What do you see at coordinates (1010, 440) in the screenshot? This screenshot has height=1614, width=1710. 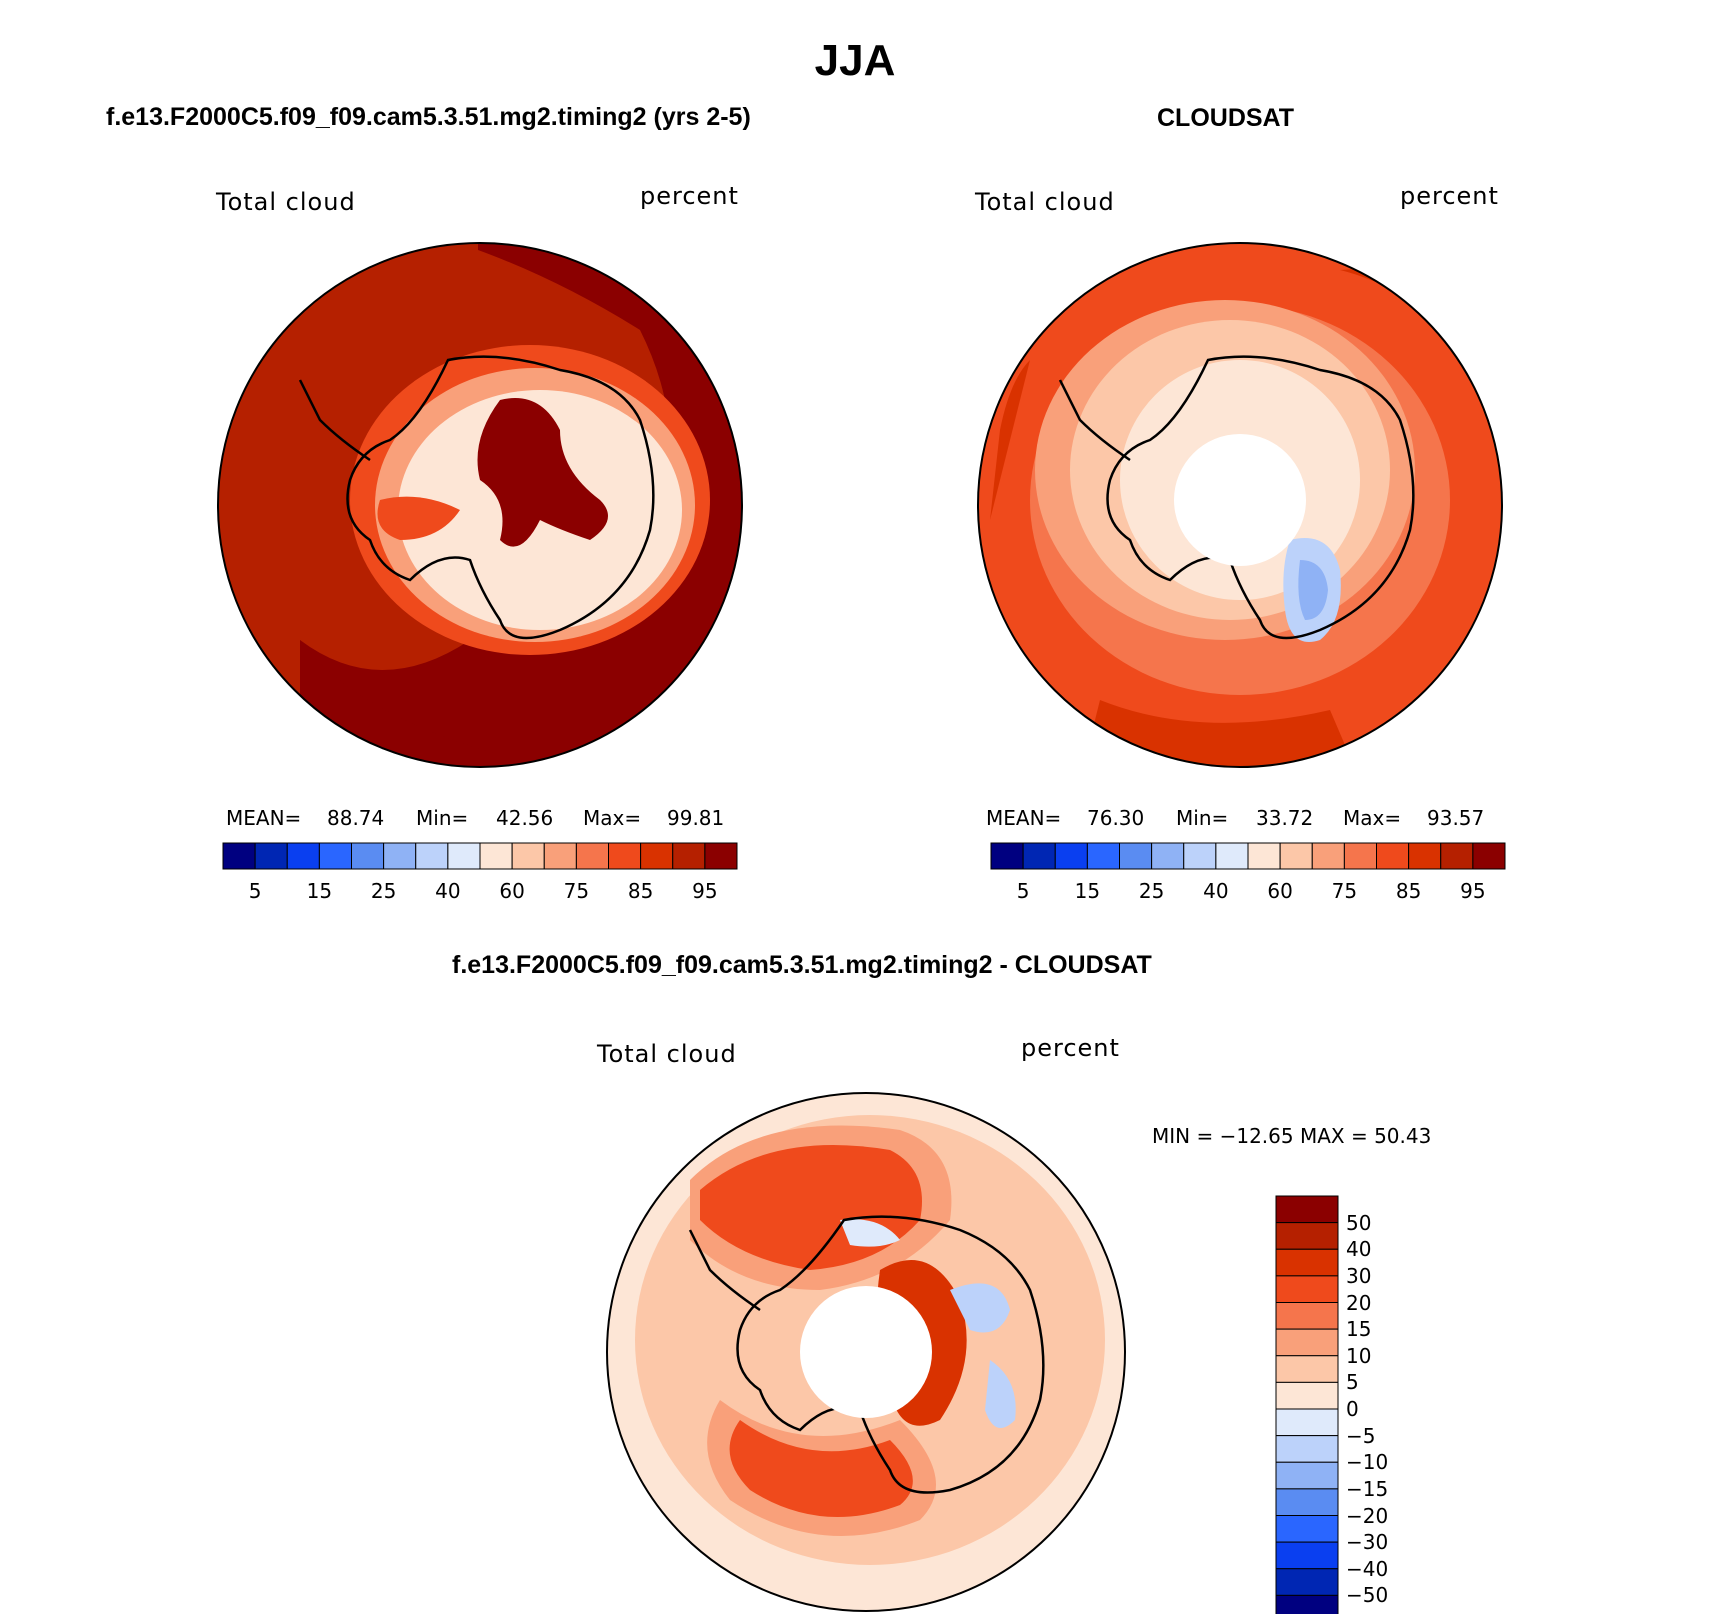 I see `panel-2-high-cloud-w` at bounding box center [1010, 440].